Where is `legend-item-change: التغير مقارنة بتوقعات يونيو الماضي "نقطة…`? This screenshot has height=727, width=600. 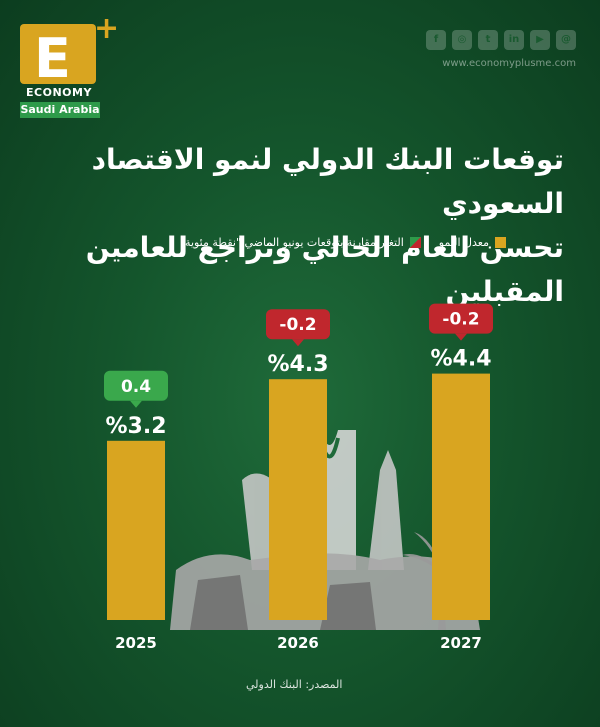
legend-item-change: التغير مقارنة بتوقعات يونيو الماضي "نقطة… is located at coordinates (300, 242).